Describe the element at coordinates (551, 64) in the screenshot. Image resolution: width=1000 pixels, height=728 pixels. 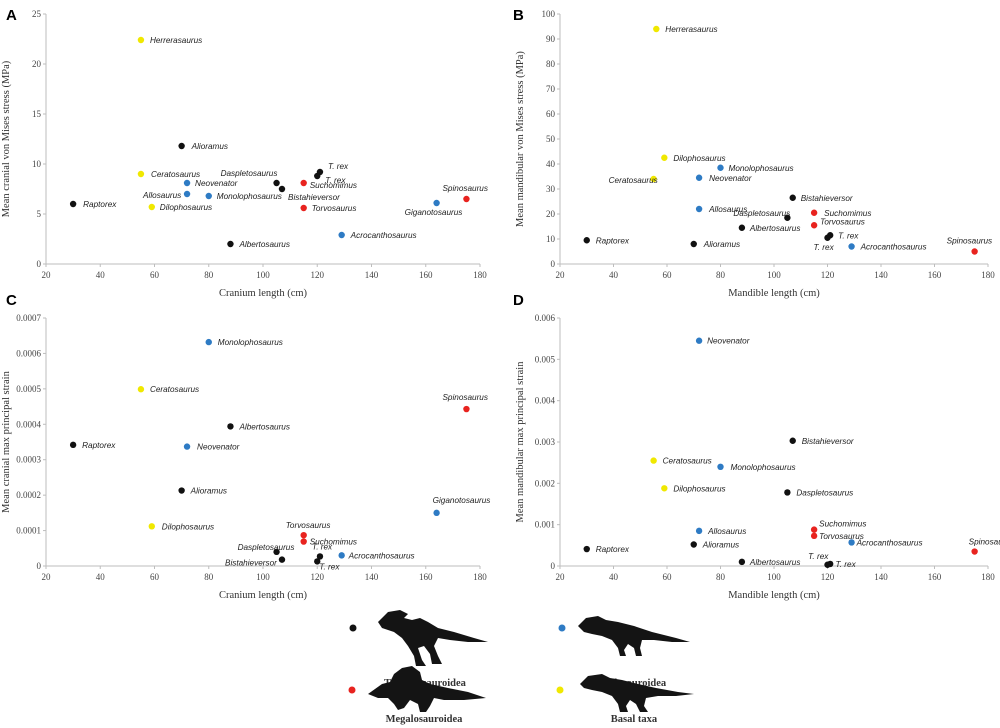
I see `y-tick-label: 80` at that location.